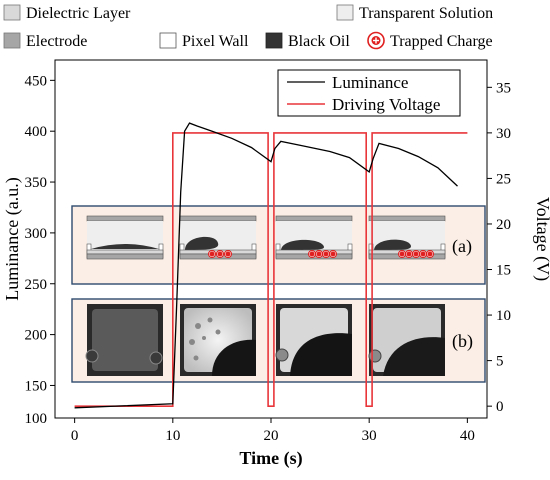 The image size is (550, 480). I want to click on left-tick-label: 350, so click(36, 183).